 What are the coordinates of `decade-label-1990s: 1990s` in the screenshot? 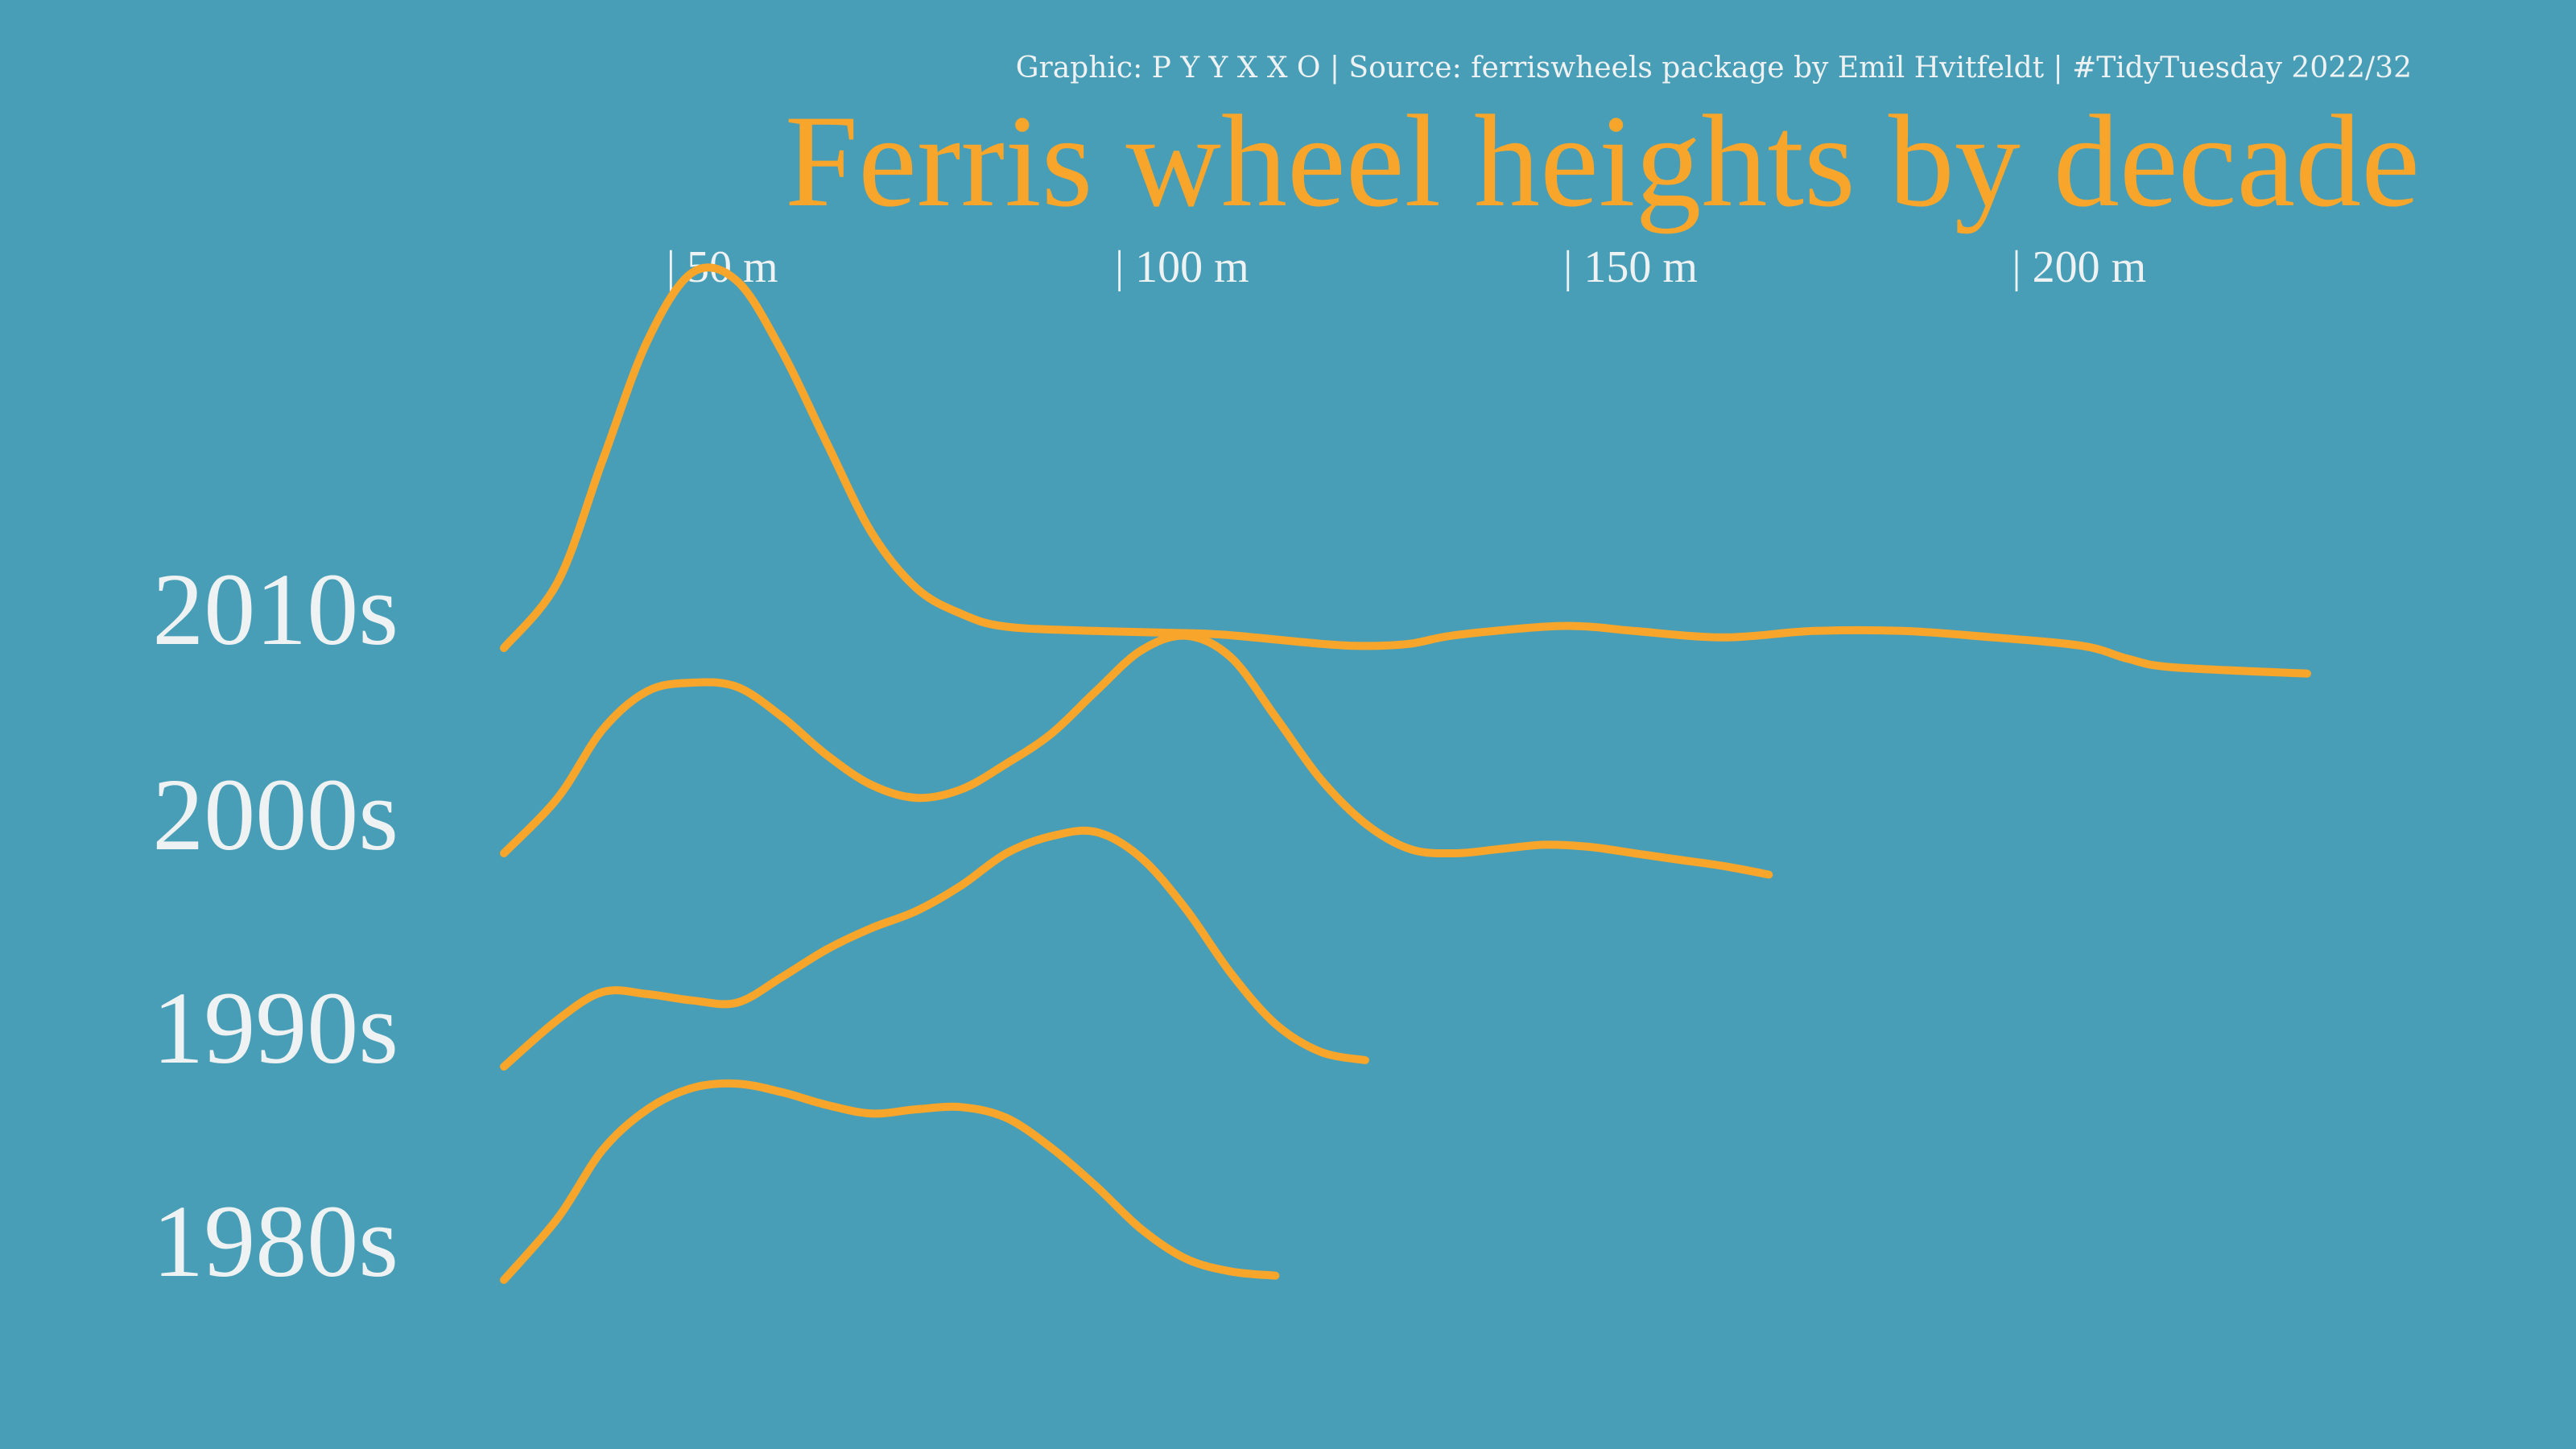 It's located at (275, 1028).